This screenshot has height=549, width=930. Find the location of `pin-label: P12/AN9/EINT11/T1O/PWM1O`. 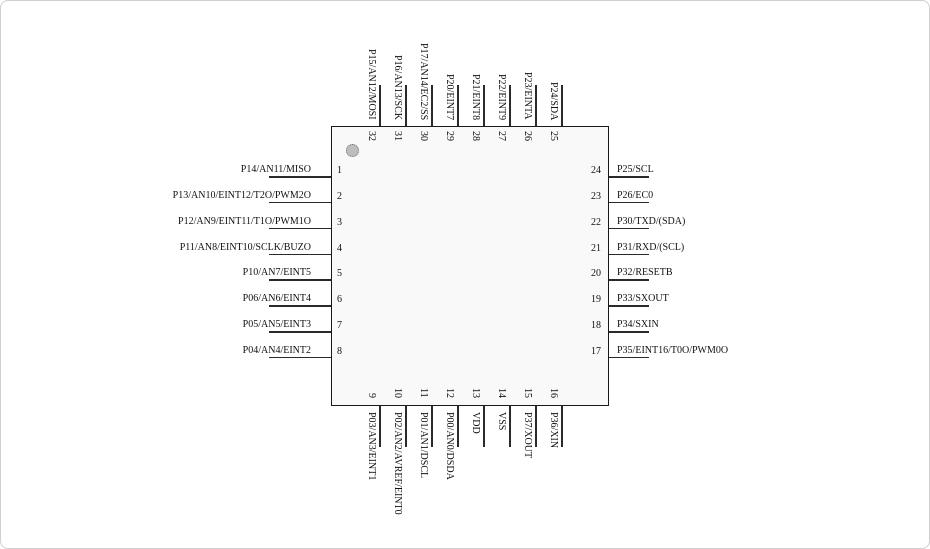

pin-label: P12/AN9/EINT11/T1O/PWM1O is located at coordinates (244, 221).